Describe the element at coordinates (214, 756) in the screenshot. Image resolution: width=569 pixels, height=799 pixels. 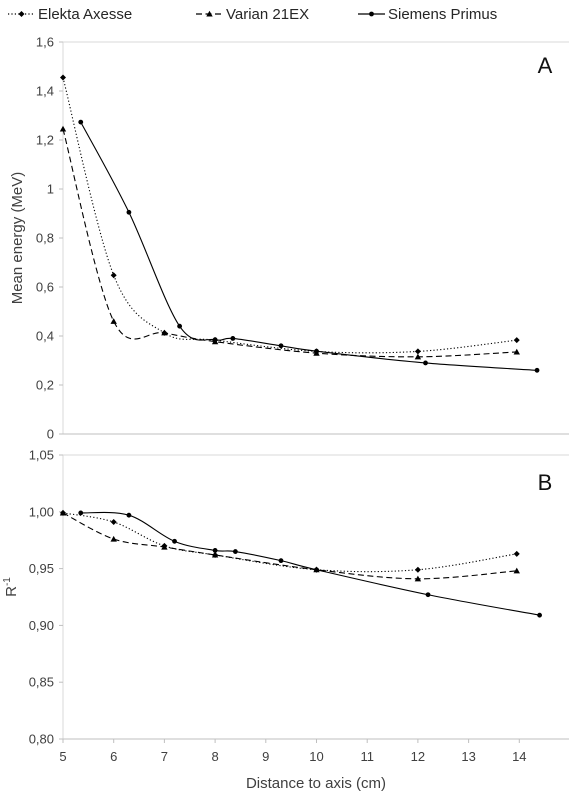
I see `x-tick-label: 8` at that location.